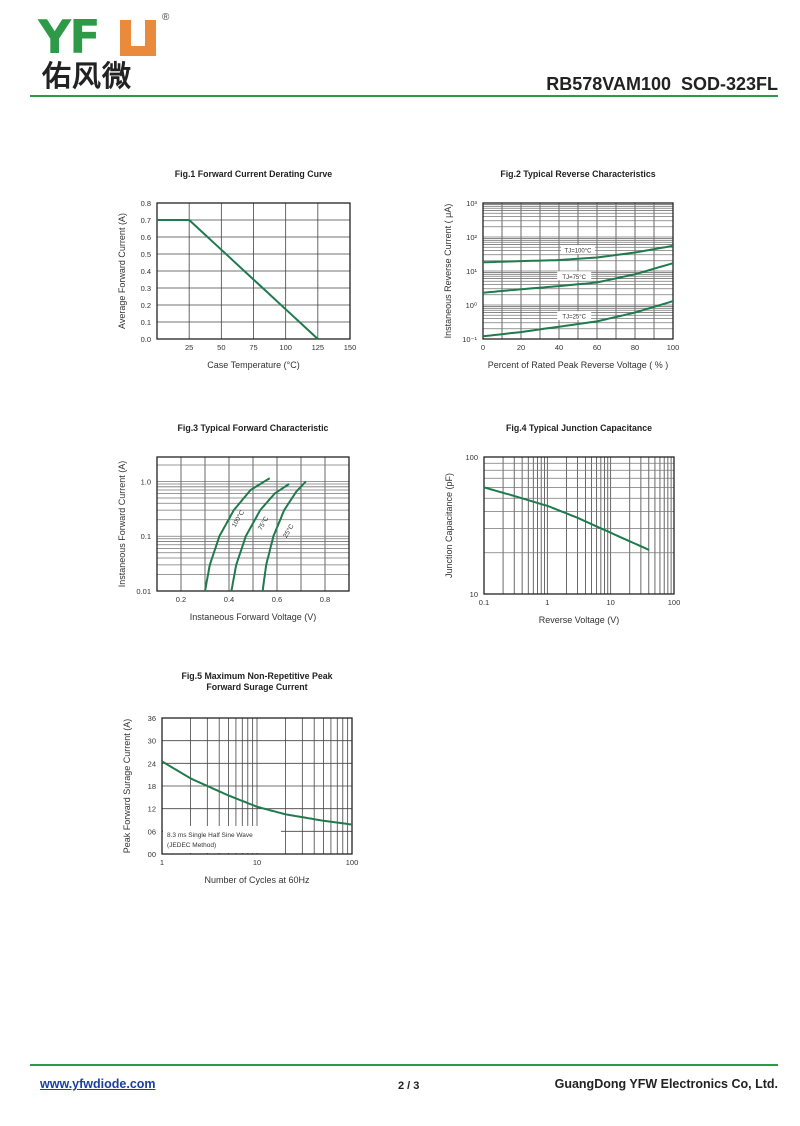  I want to click on x-tick-label: 25, so click(189, 347).